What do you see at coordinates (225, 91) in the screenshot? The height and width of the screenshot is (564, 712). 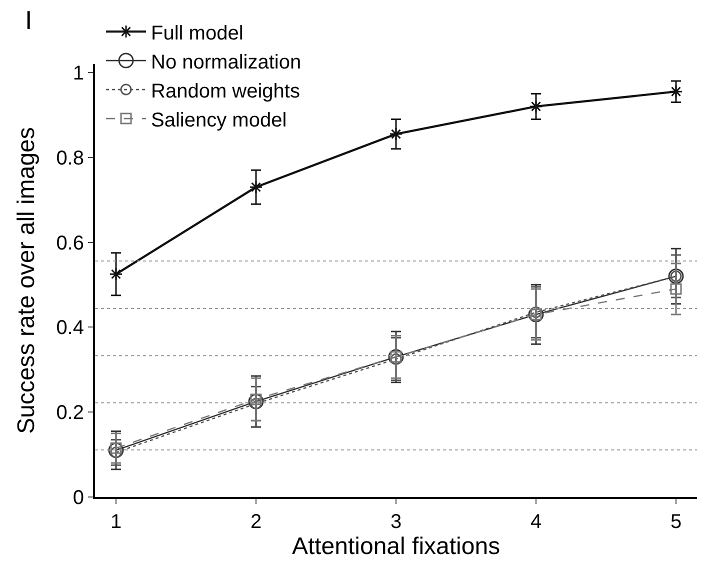 I see `legend-label: Random weights` at bounding box center [225, 91].